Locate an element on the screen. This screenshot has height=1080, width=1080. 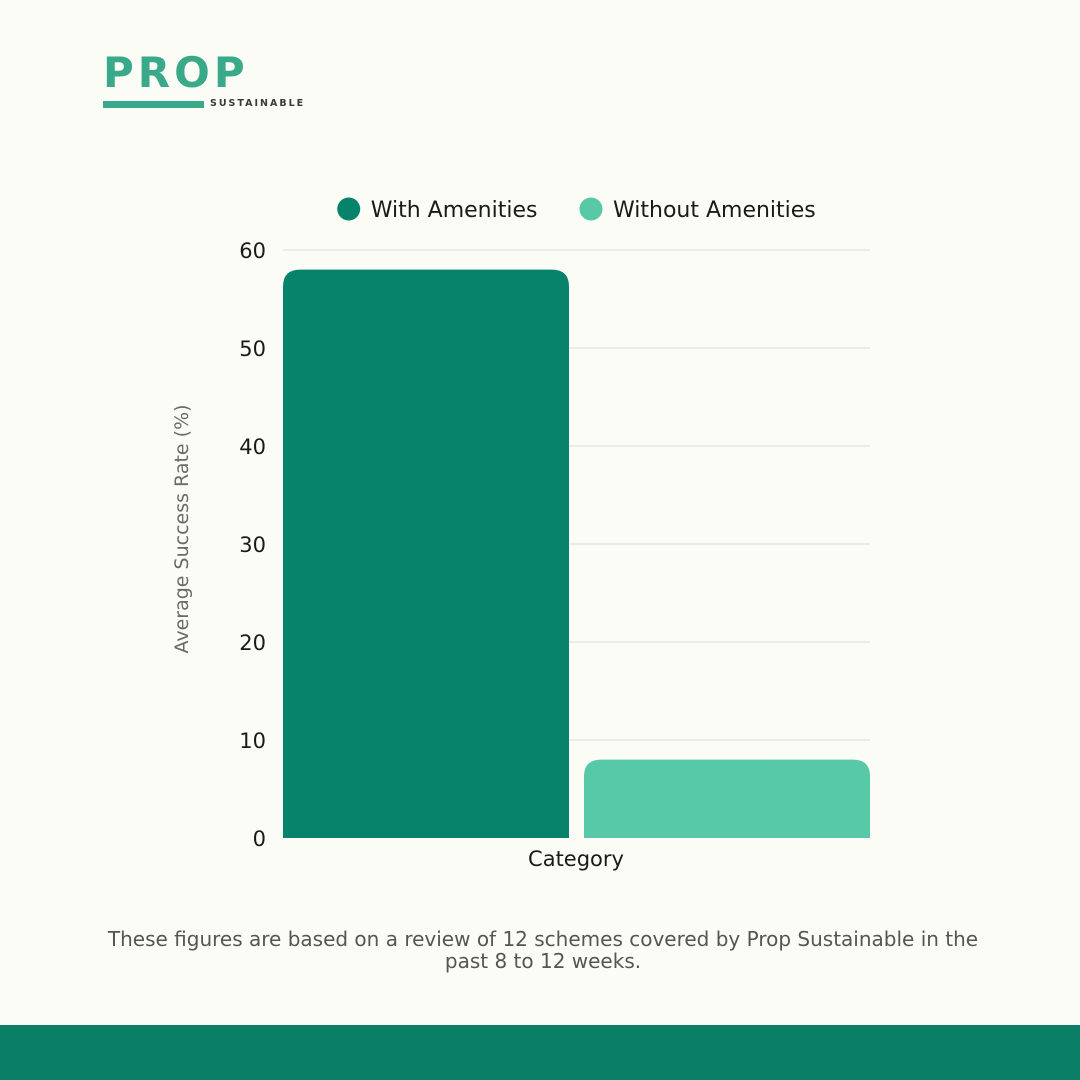
footer-band is located at coordinates (540, 1052).